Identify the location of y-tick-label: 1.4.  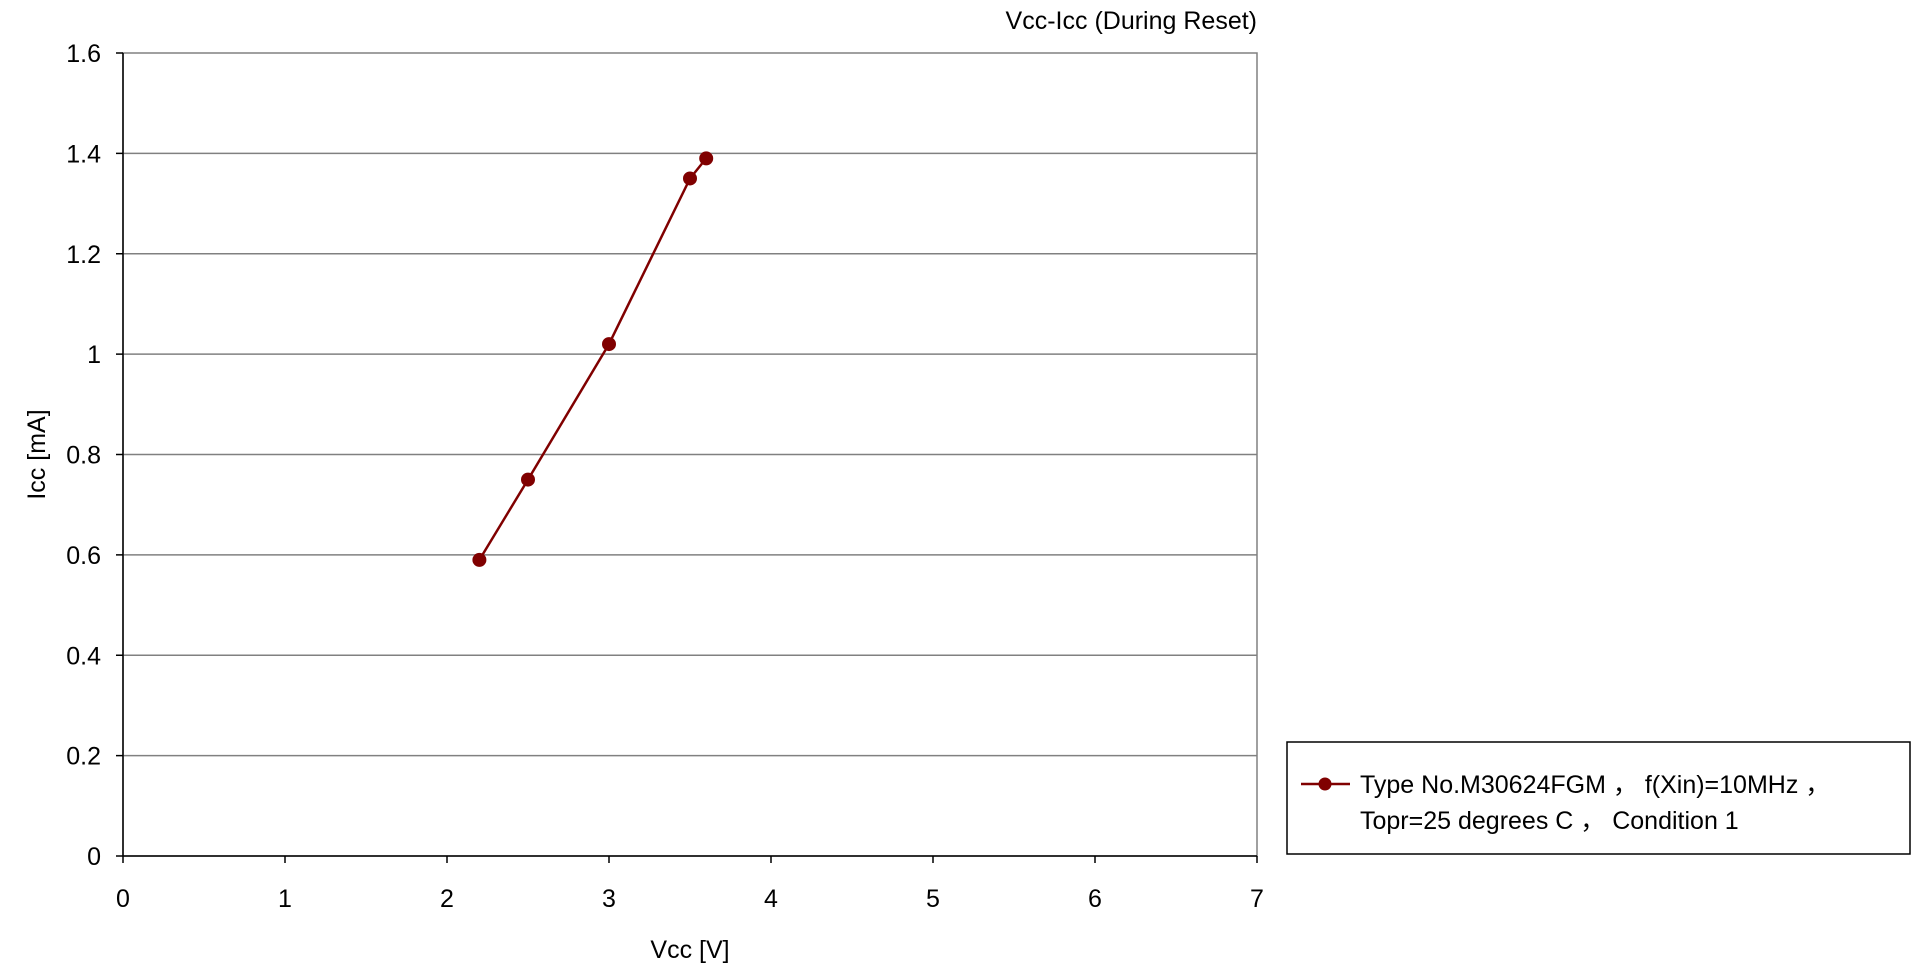
(83, 154).